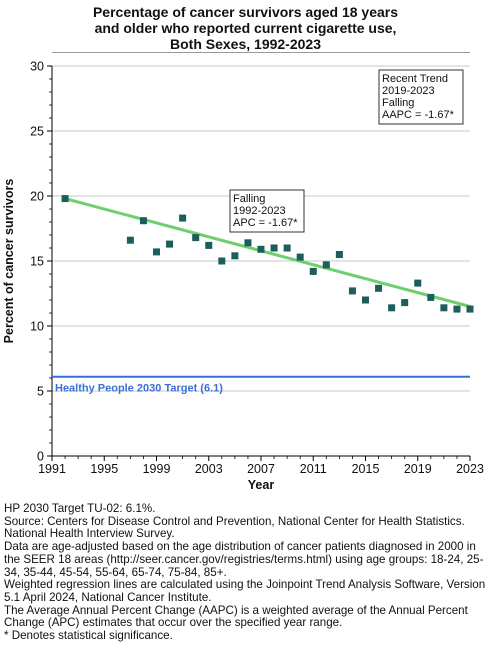  Describe the element at coordinates (209, 245) in the screenshot. I see `data-point-2003` at that location.